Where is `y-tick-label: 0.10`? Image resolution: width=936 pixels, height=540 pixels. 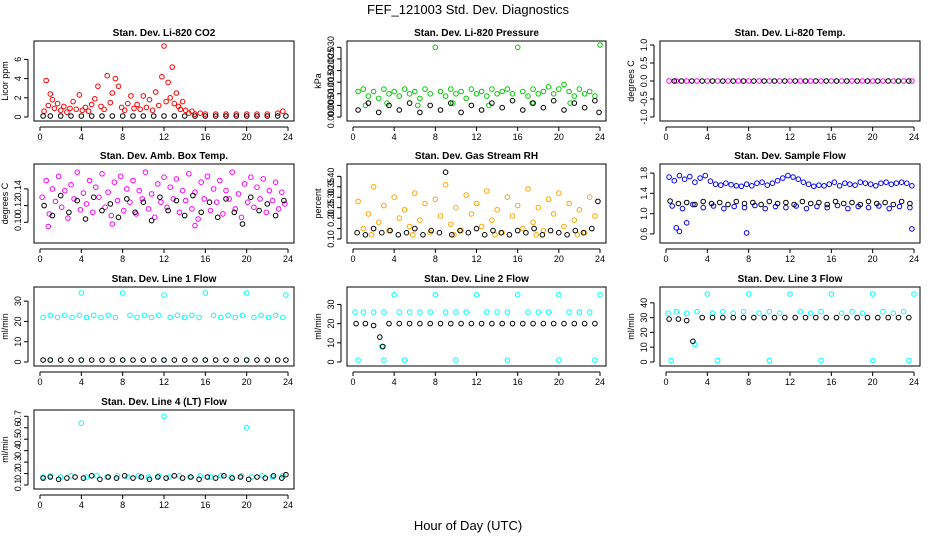
y-tick-label: 0.10 is located at coordinates (18, 223).